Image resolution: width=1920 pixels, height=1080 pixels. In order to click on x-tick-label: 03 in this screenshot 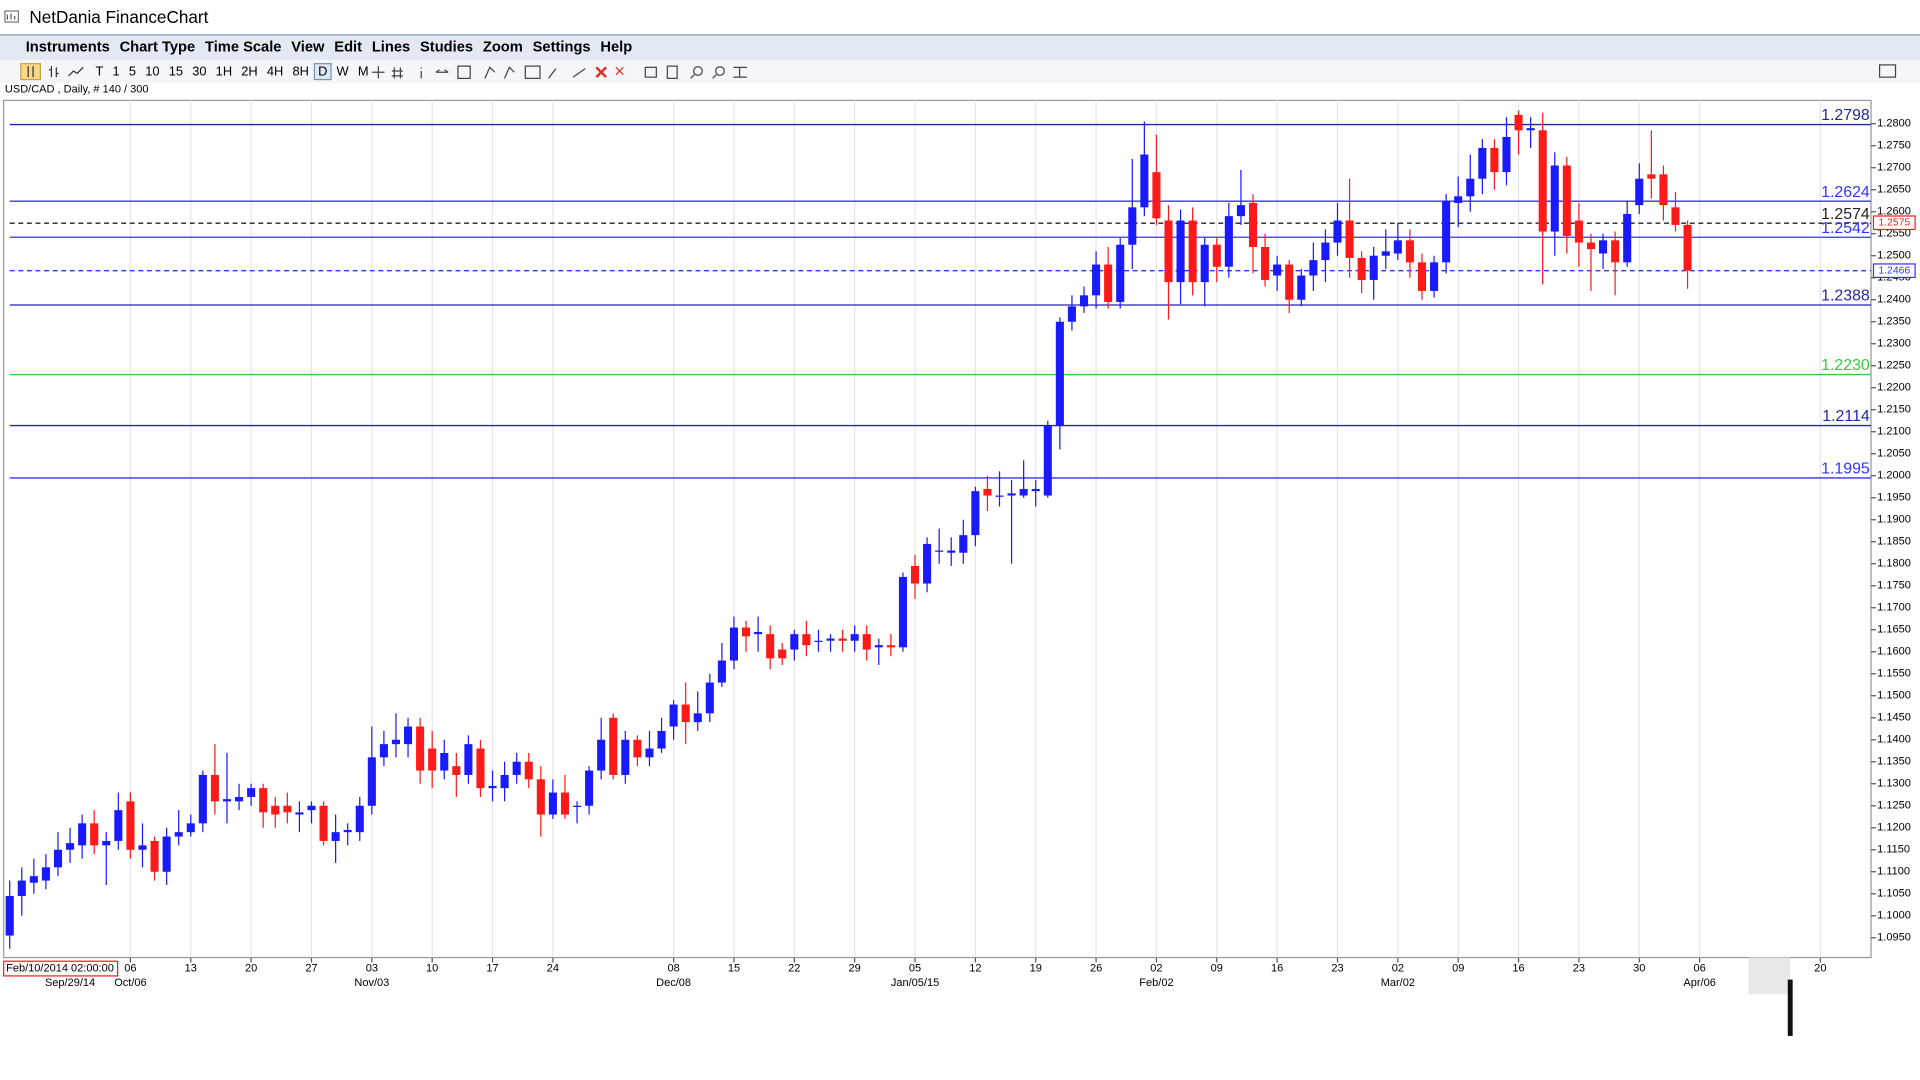, I will do `click(372, 968)`.